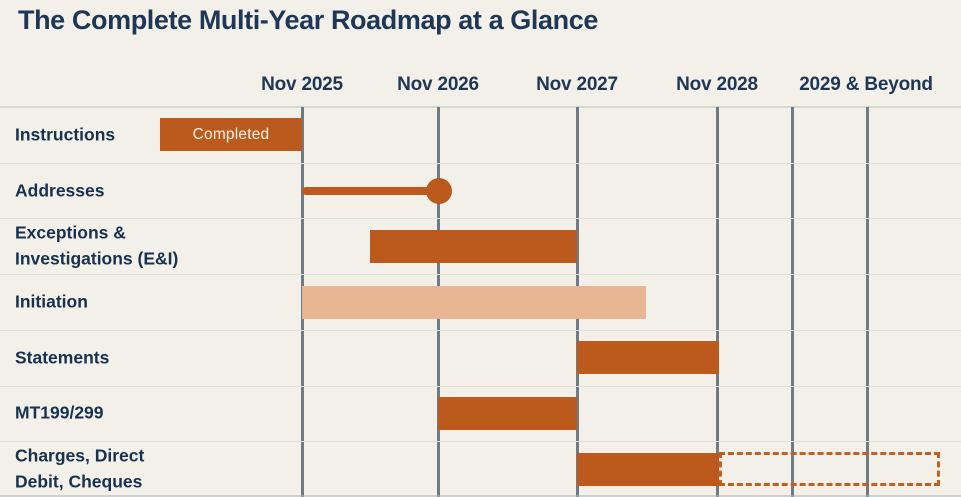  I want to click on gantt-bar-initiation, so click(474, 302).